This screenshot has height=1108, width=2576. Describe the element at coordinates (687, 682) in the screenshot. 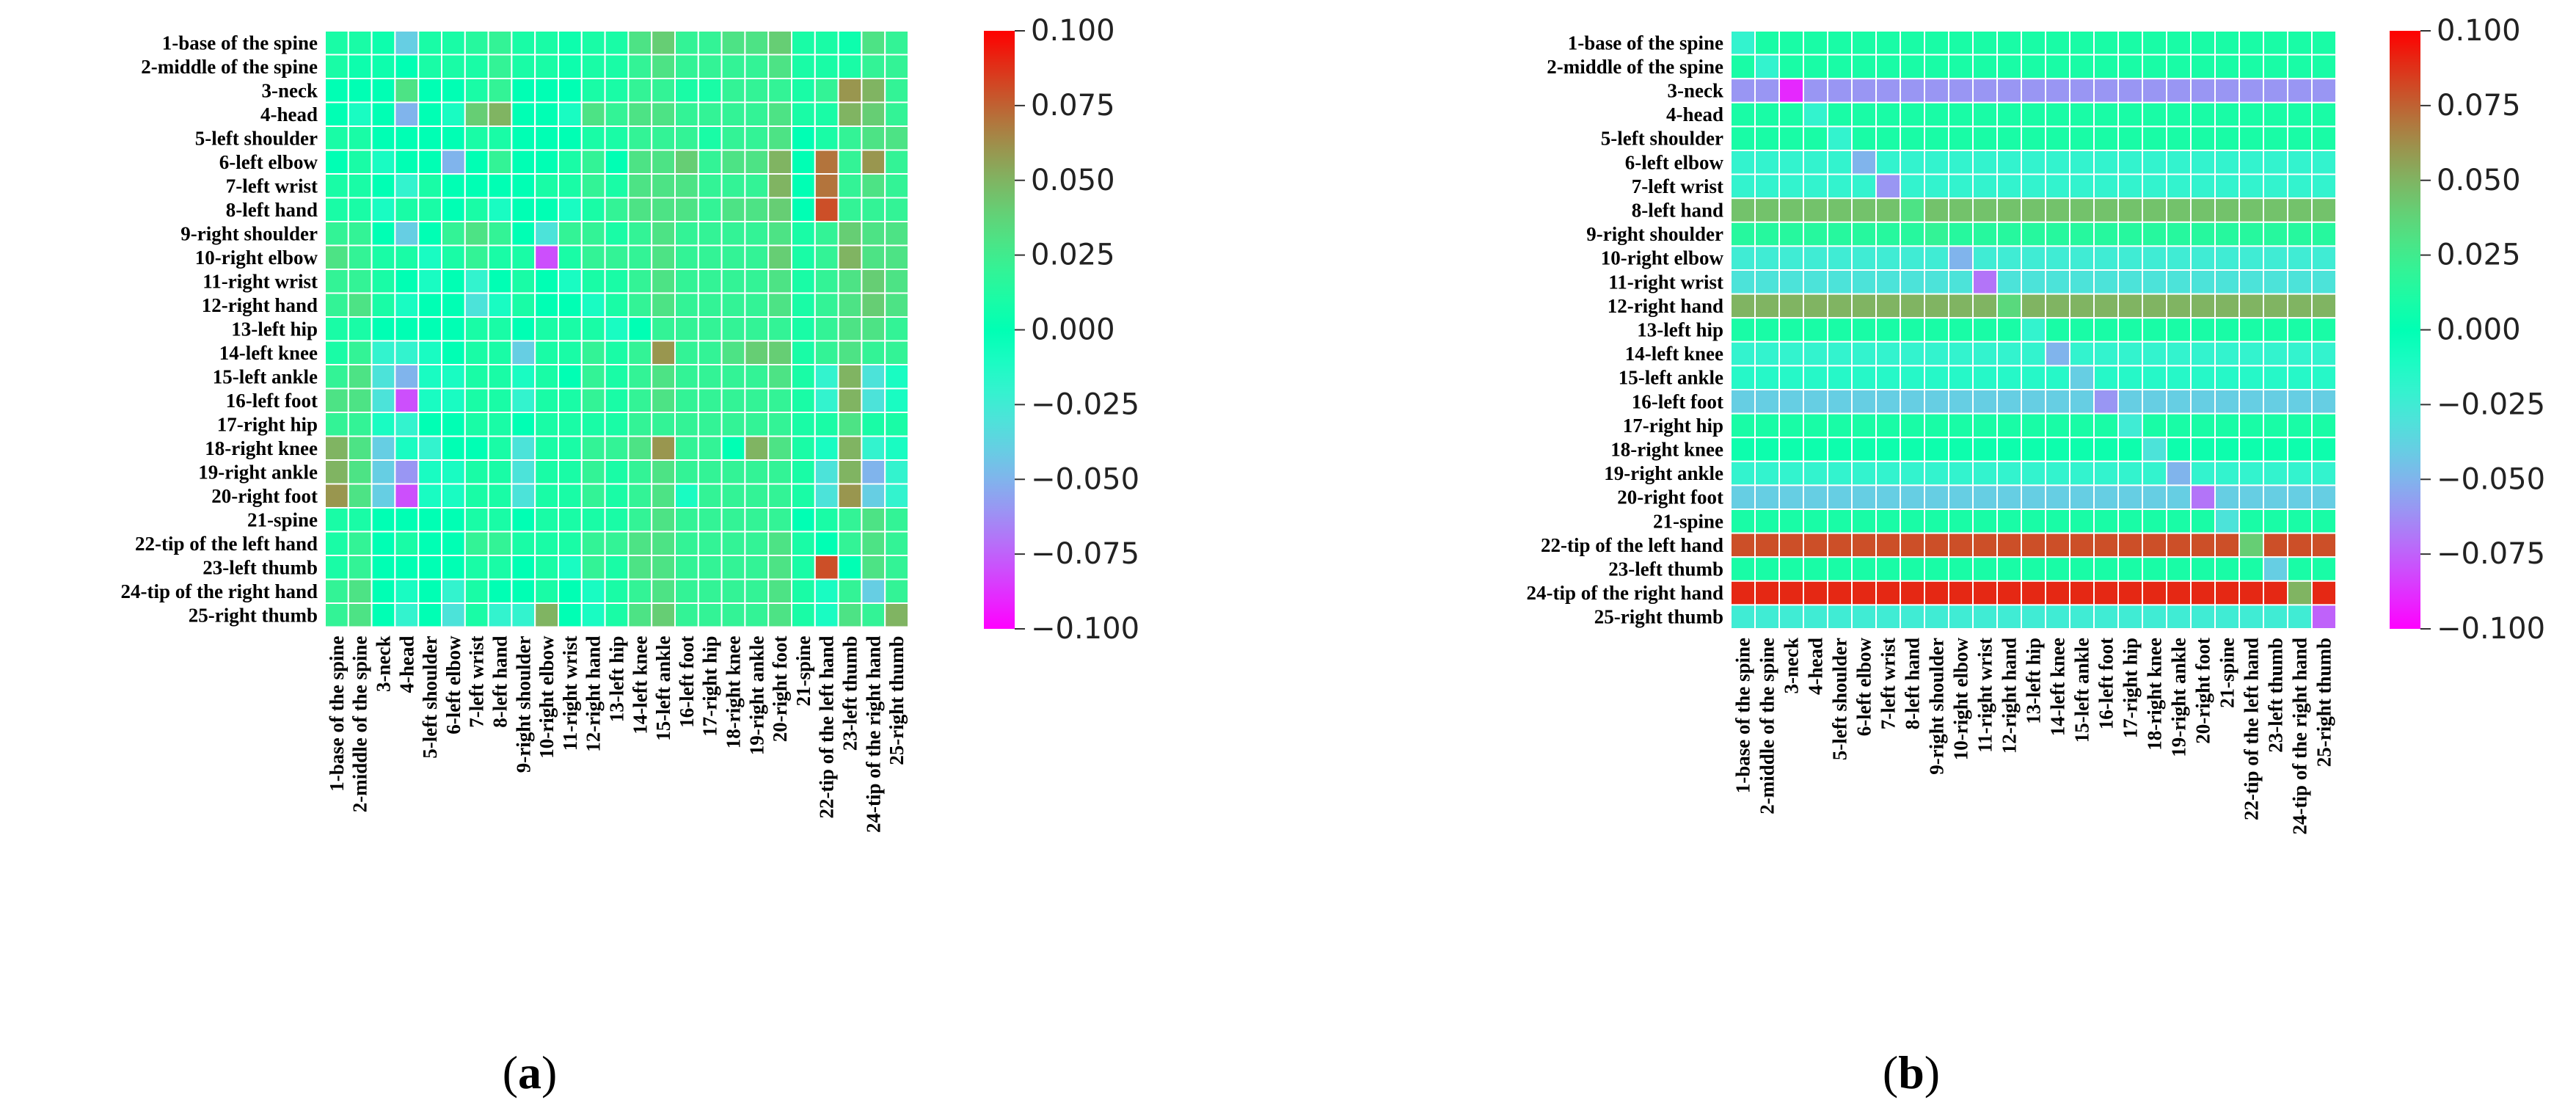

I see `column-tick-label: 16-left foot` at that location.